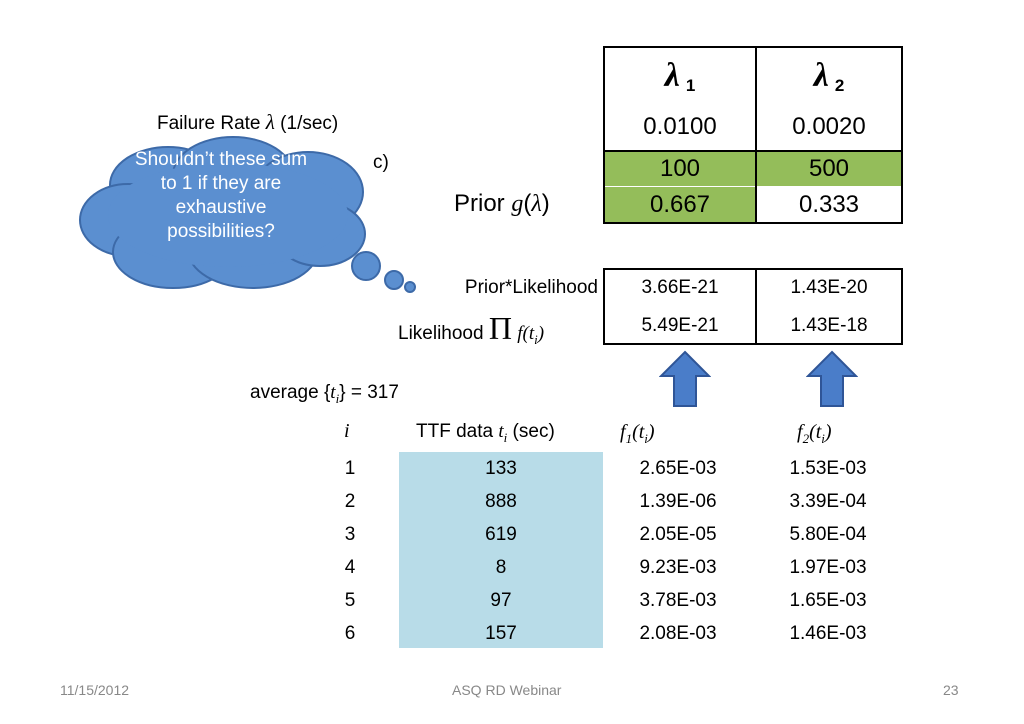 Image resolution: width=1024 pixels, height=724 pixels. What do you see at coordinates (951, 690) in the screenshot?
I see `footer-page-number: 23` at bounding box center [951, 690].